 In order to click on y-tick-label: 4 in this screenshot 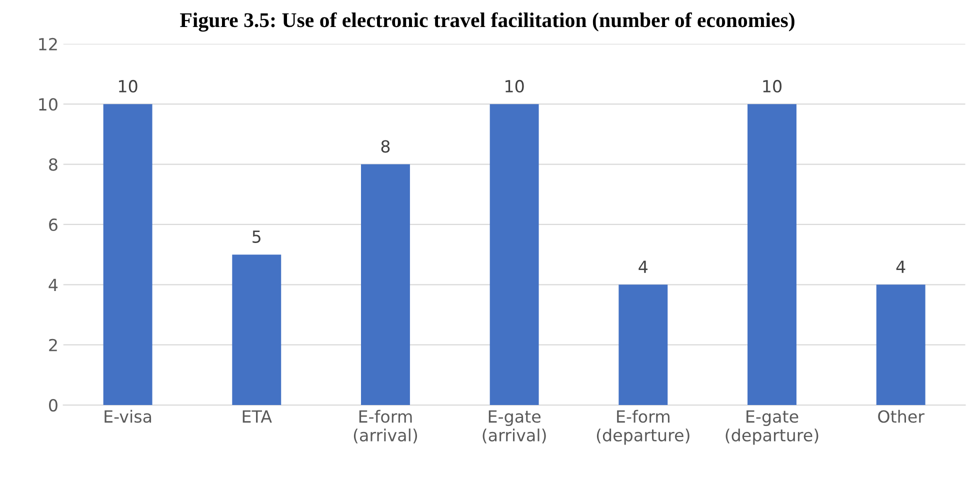, I will do `click(53, 284)`.